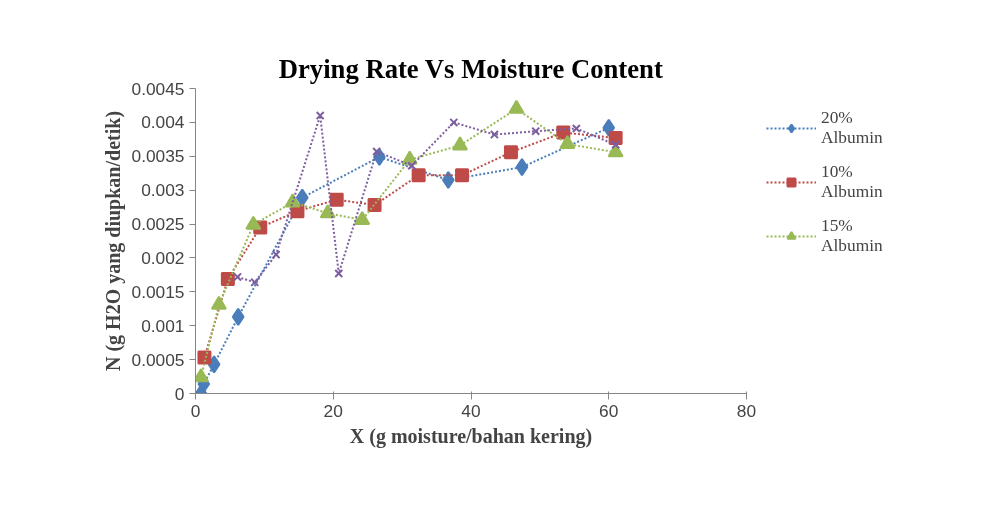 This screenshot has height=524, width=1007. I want to click on y-tick-label: 0.003, so click(163, 190).